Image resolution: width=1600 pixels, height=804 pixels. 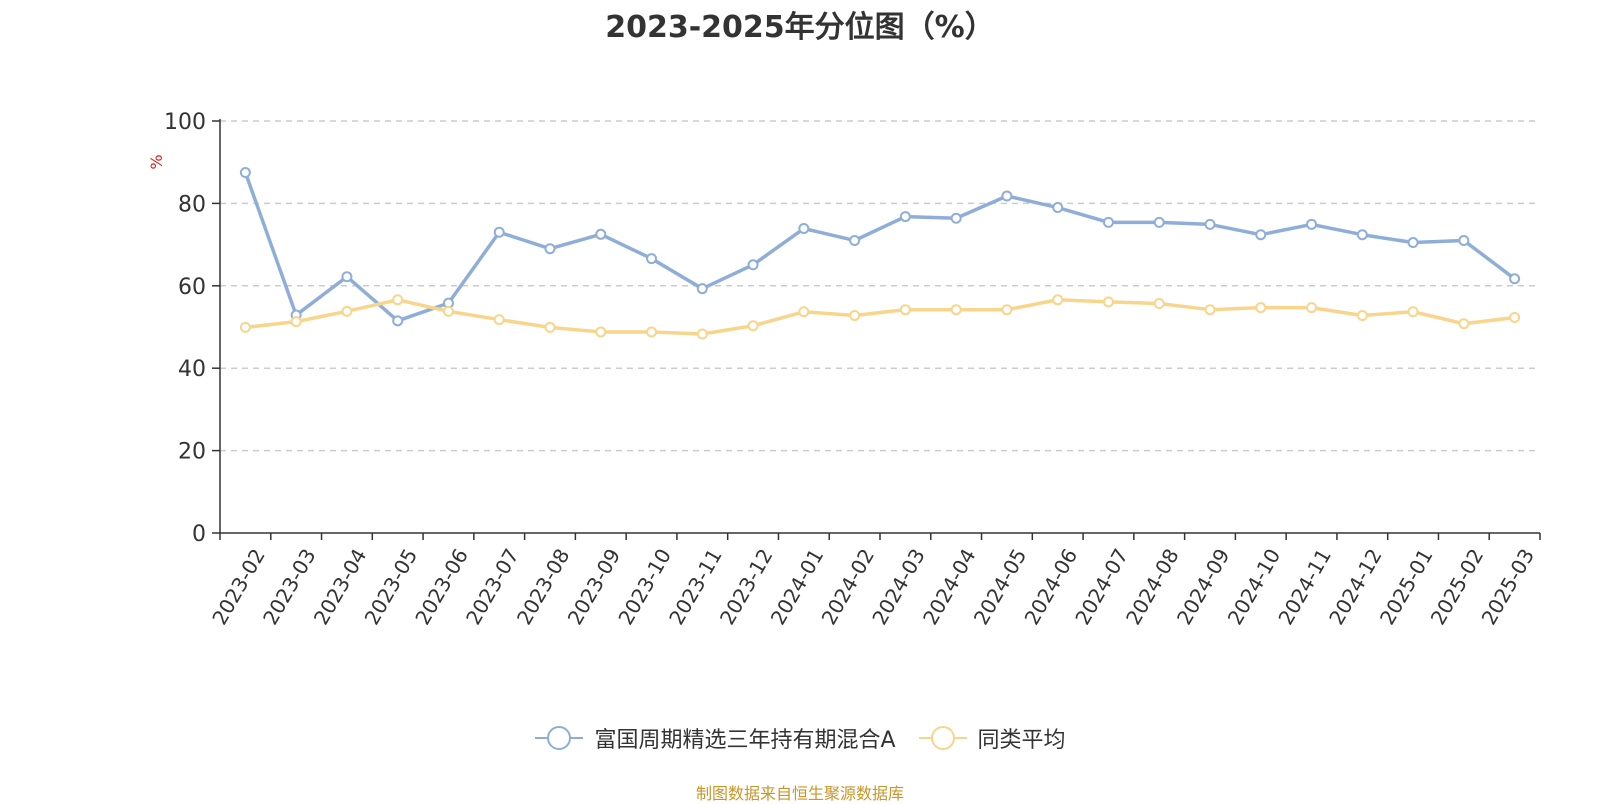 I want to click on legend: 富国周期精选三年持有期混合A 同类平均, so click(x=800, y=738).